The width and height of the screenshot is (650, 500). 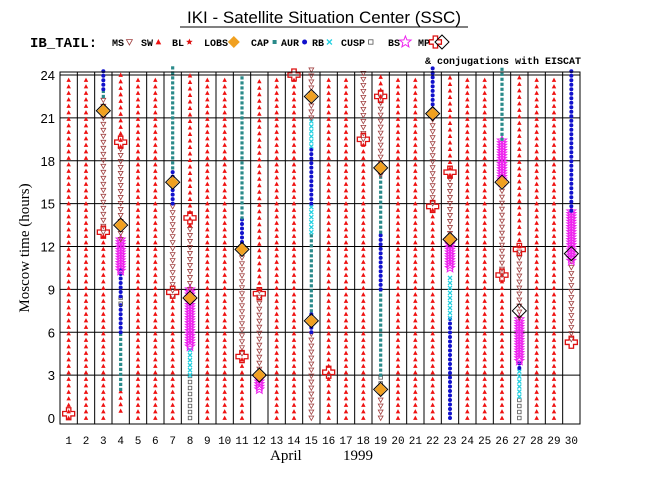 What do you see at coordinates (190, 382) in the screenshot?
I see `data-point-cusp` at bounding box center [190, 382].